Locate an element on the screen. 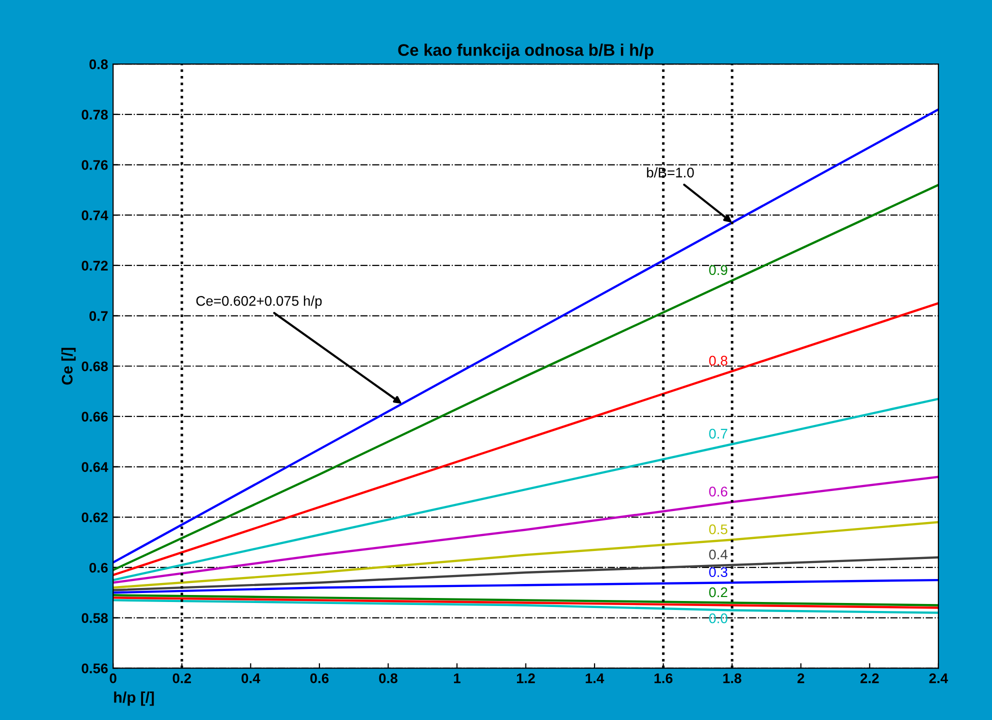  annotation: Ce=0.602+0.075 h/p is located at coordinates (259, 302).